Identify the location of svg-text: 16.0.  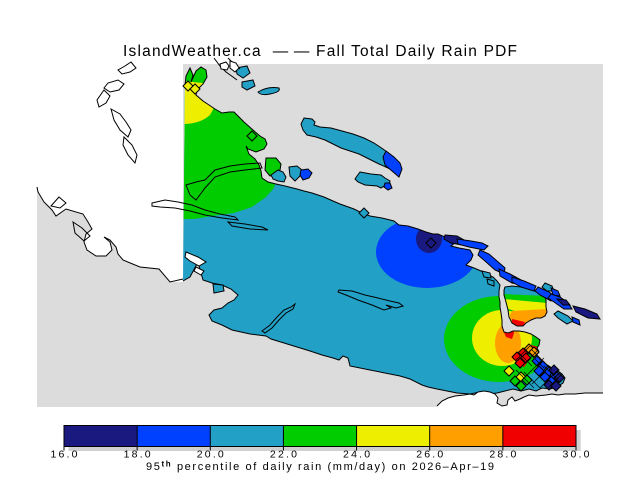
(64, 455).